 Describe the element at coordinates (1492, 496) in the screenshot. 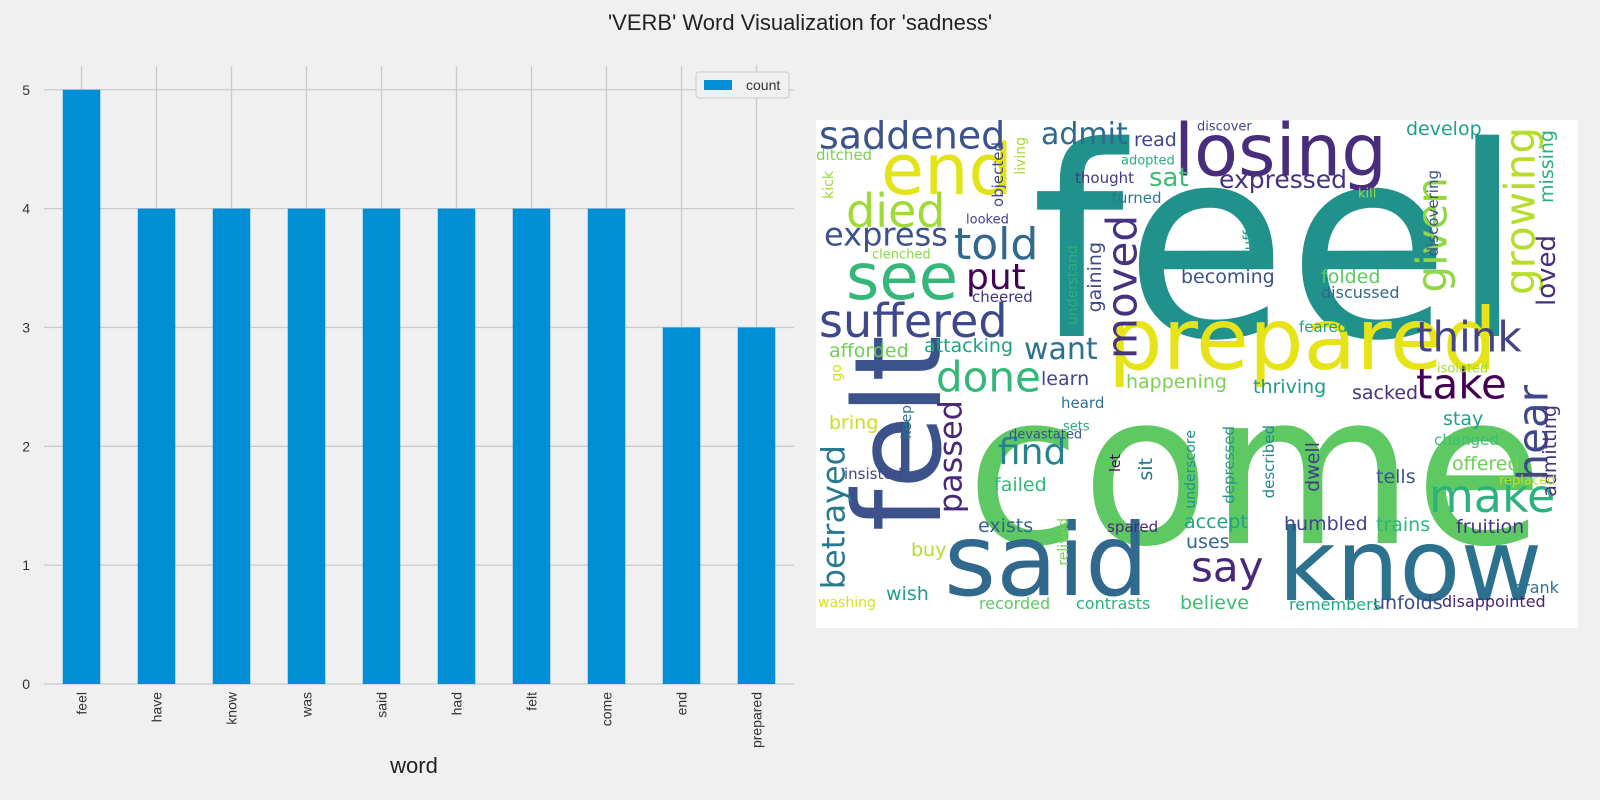

I see `cloud-word: make` at that location.